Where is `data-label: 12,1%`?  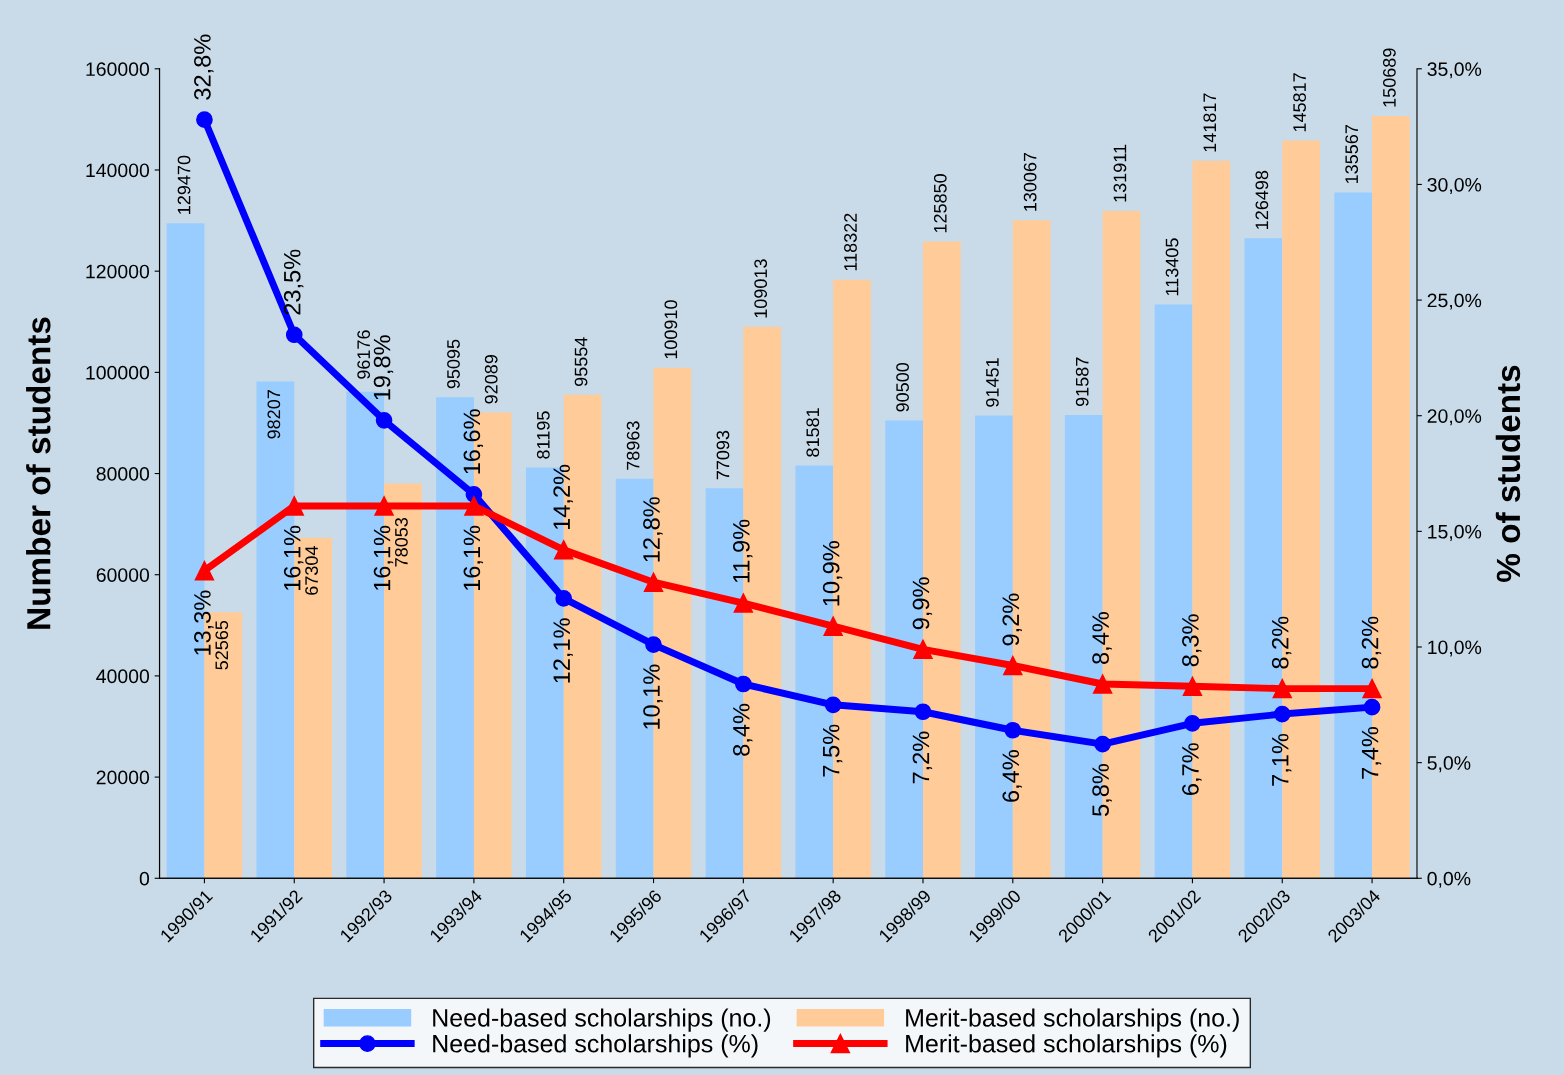
data-label: 12,1% is located at coordinates (563, 650).